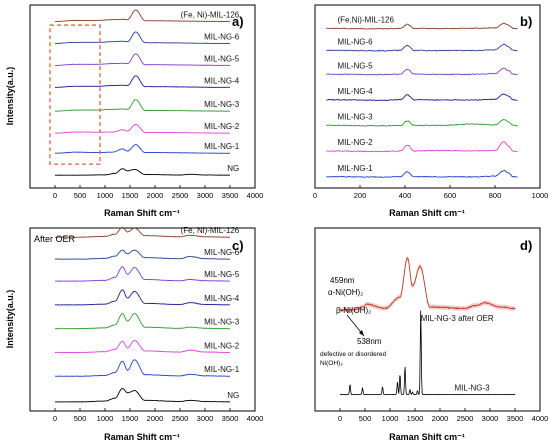  What do you see at coordinates (369, 341) in the screenshot?
I see `annotation-538nm: 538nm` at bounding box center [369, 341].